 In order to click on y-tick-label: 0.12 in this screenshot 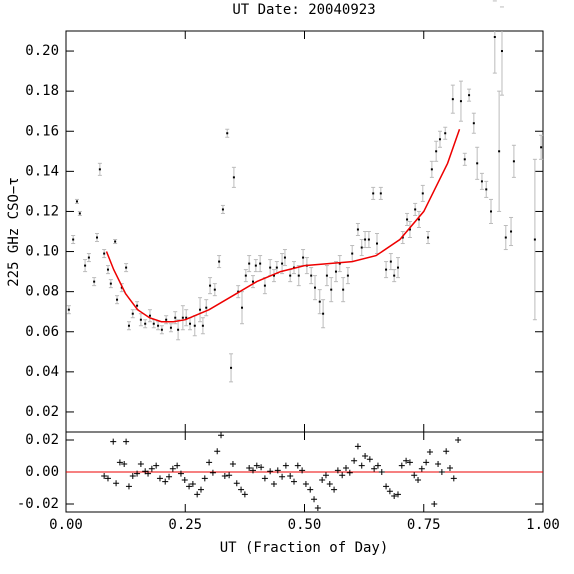, I will do `click(42, 211)`.